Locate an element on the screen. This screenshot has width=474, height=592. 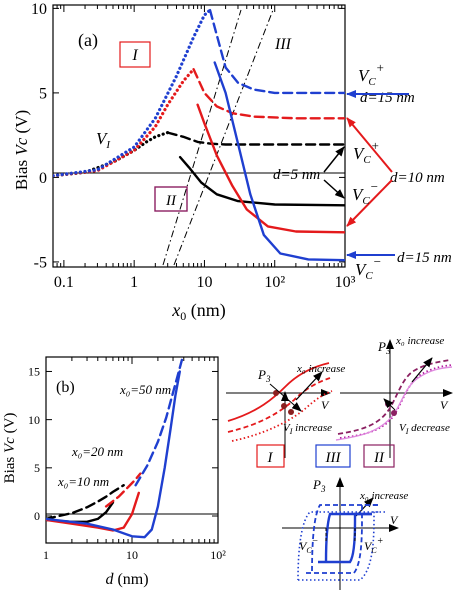
inset-III-x0-increase: x₀ increase is located at coordinates (383, 496).